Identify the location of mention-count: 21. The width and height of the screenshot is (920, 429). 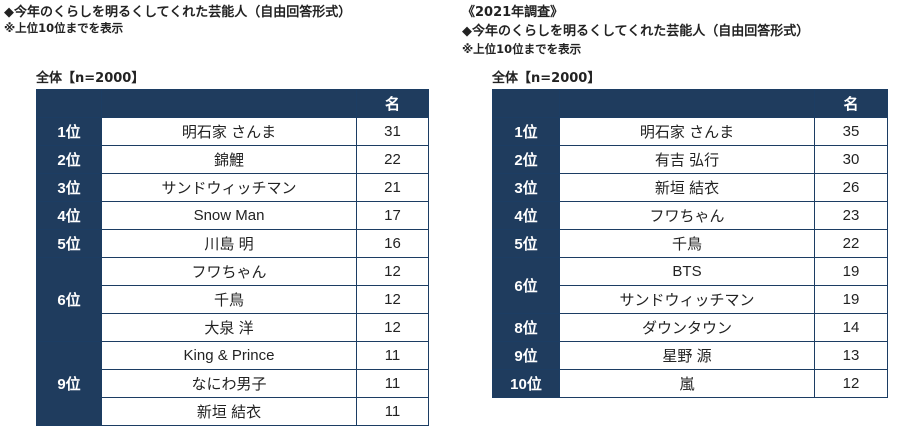
(392, 187).